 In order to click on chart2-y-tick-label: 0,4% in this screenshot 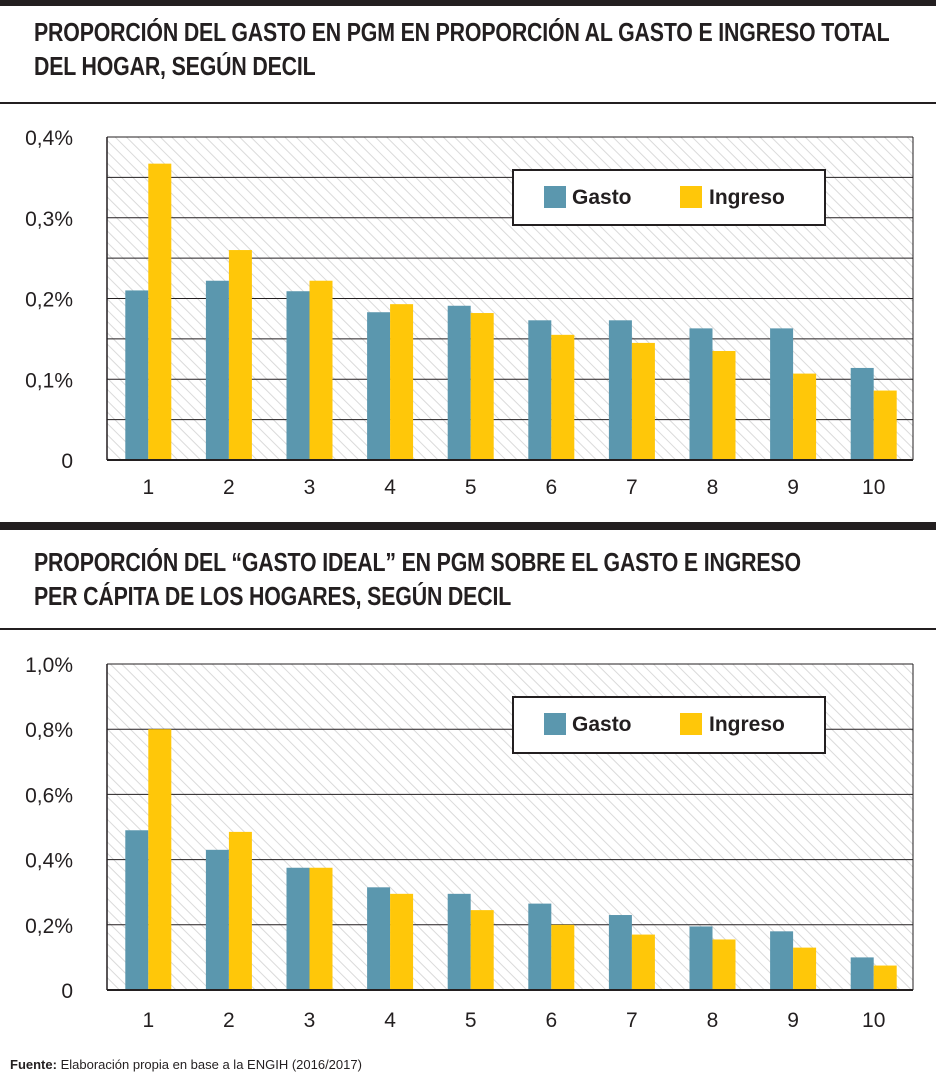, I will do `click(49, 861)`.